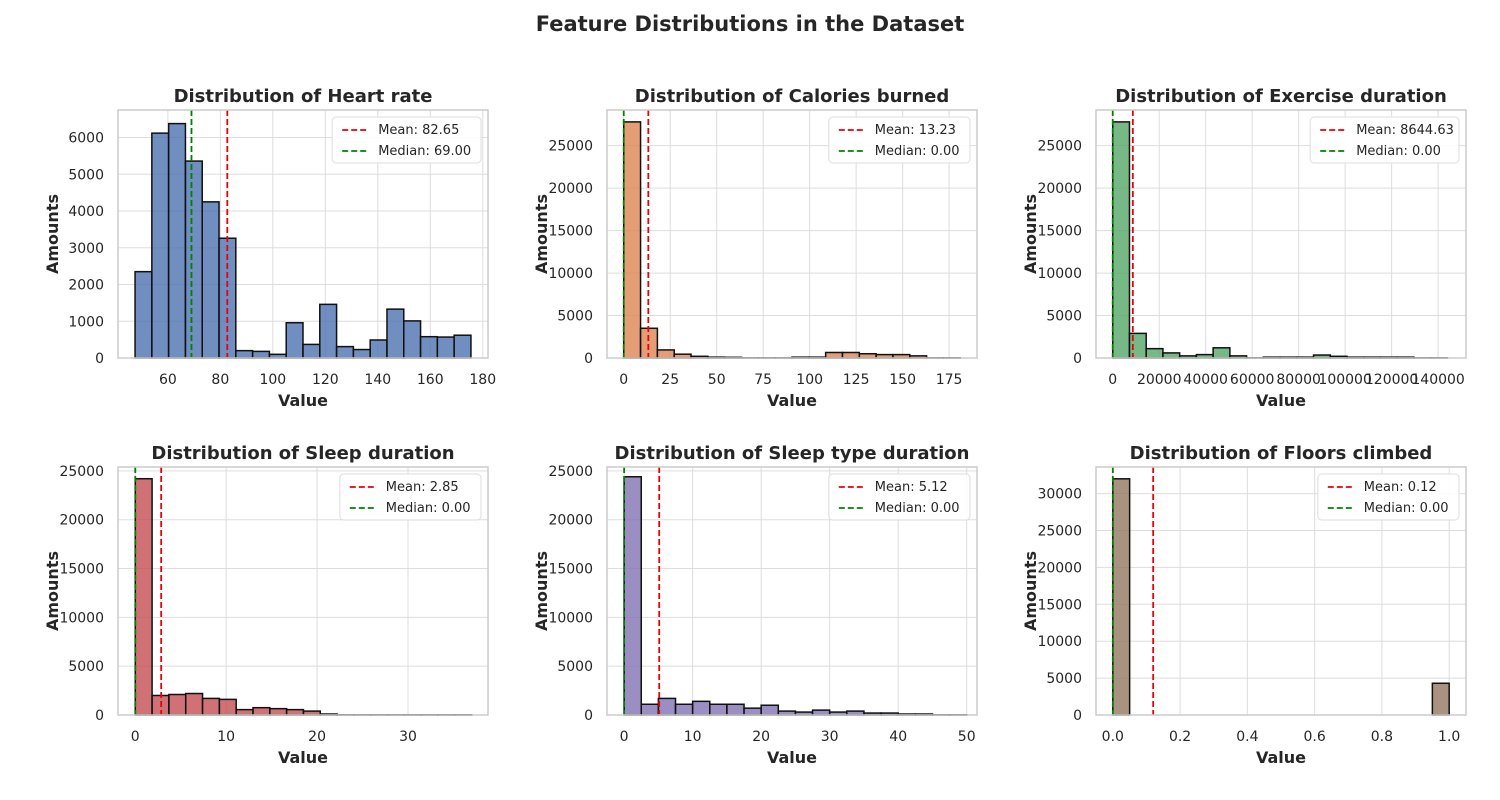 The height and width of the screenshot is (800, 1500). I want to click on legend-median-label: Median: 0.00, so click(917, 508).